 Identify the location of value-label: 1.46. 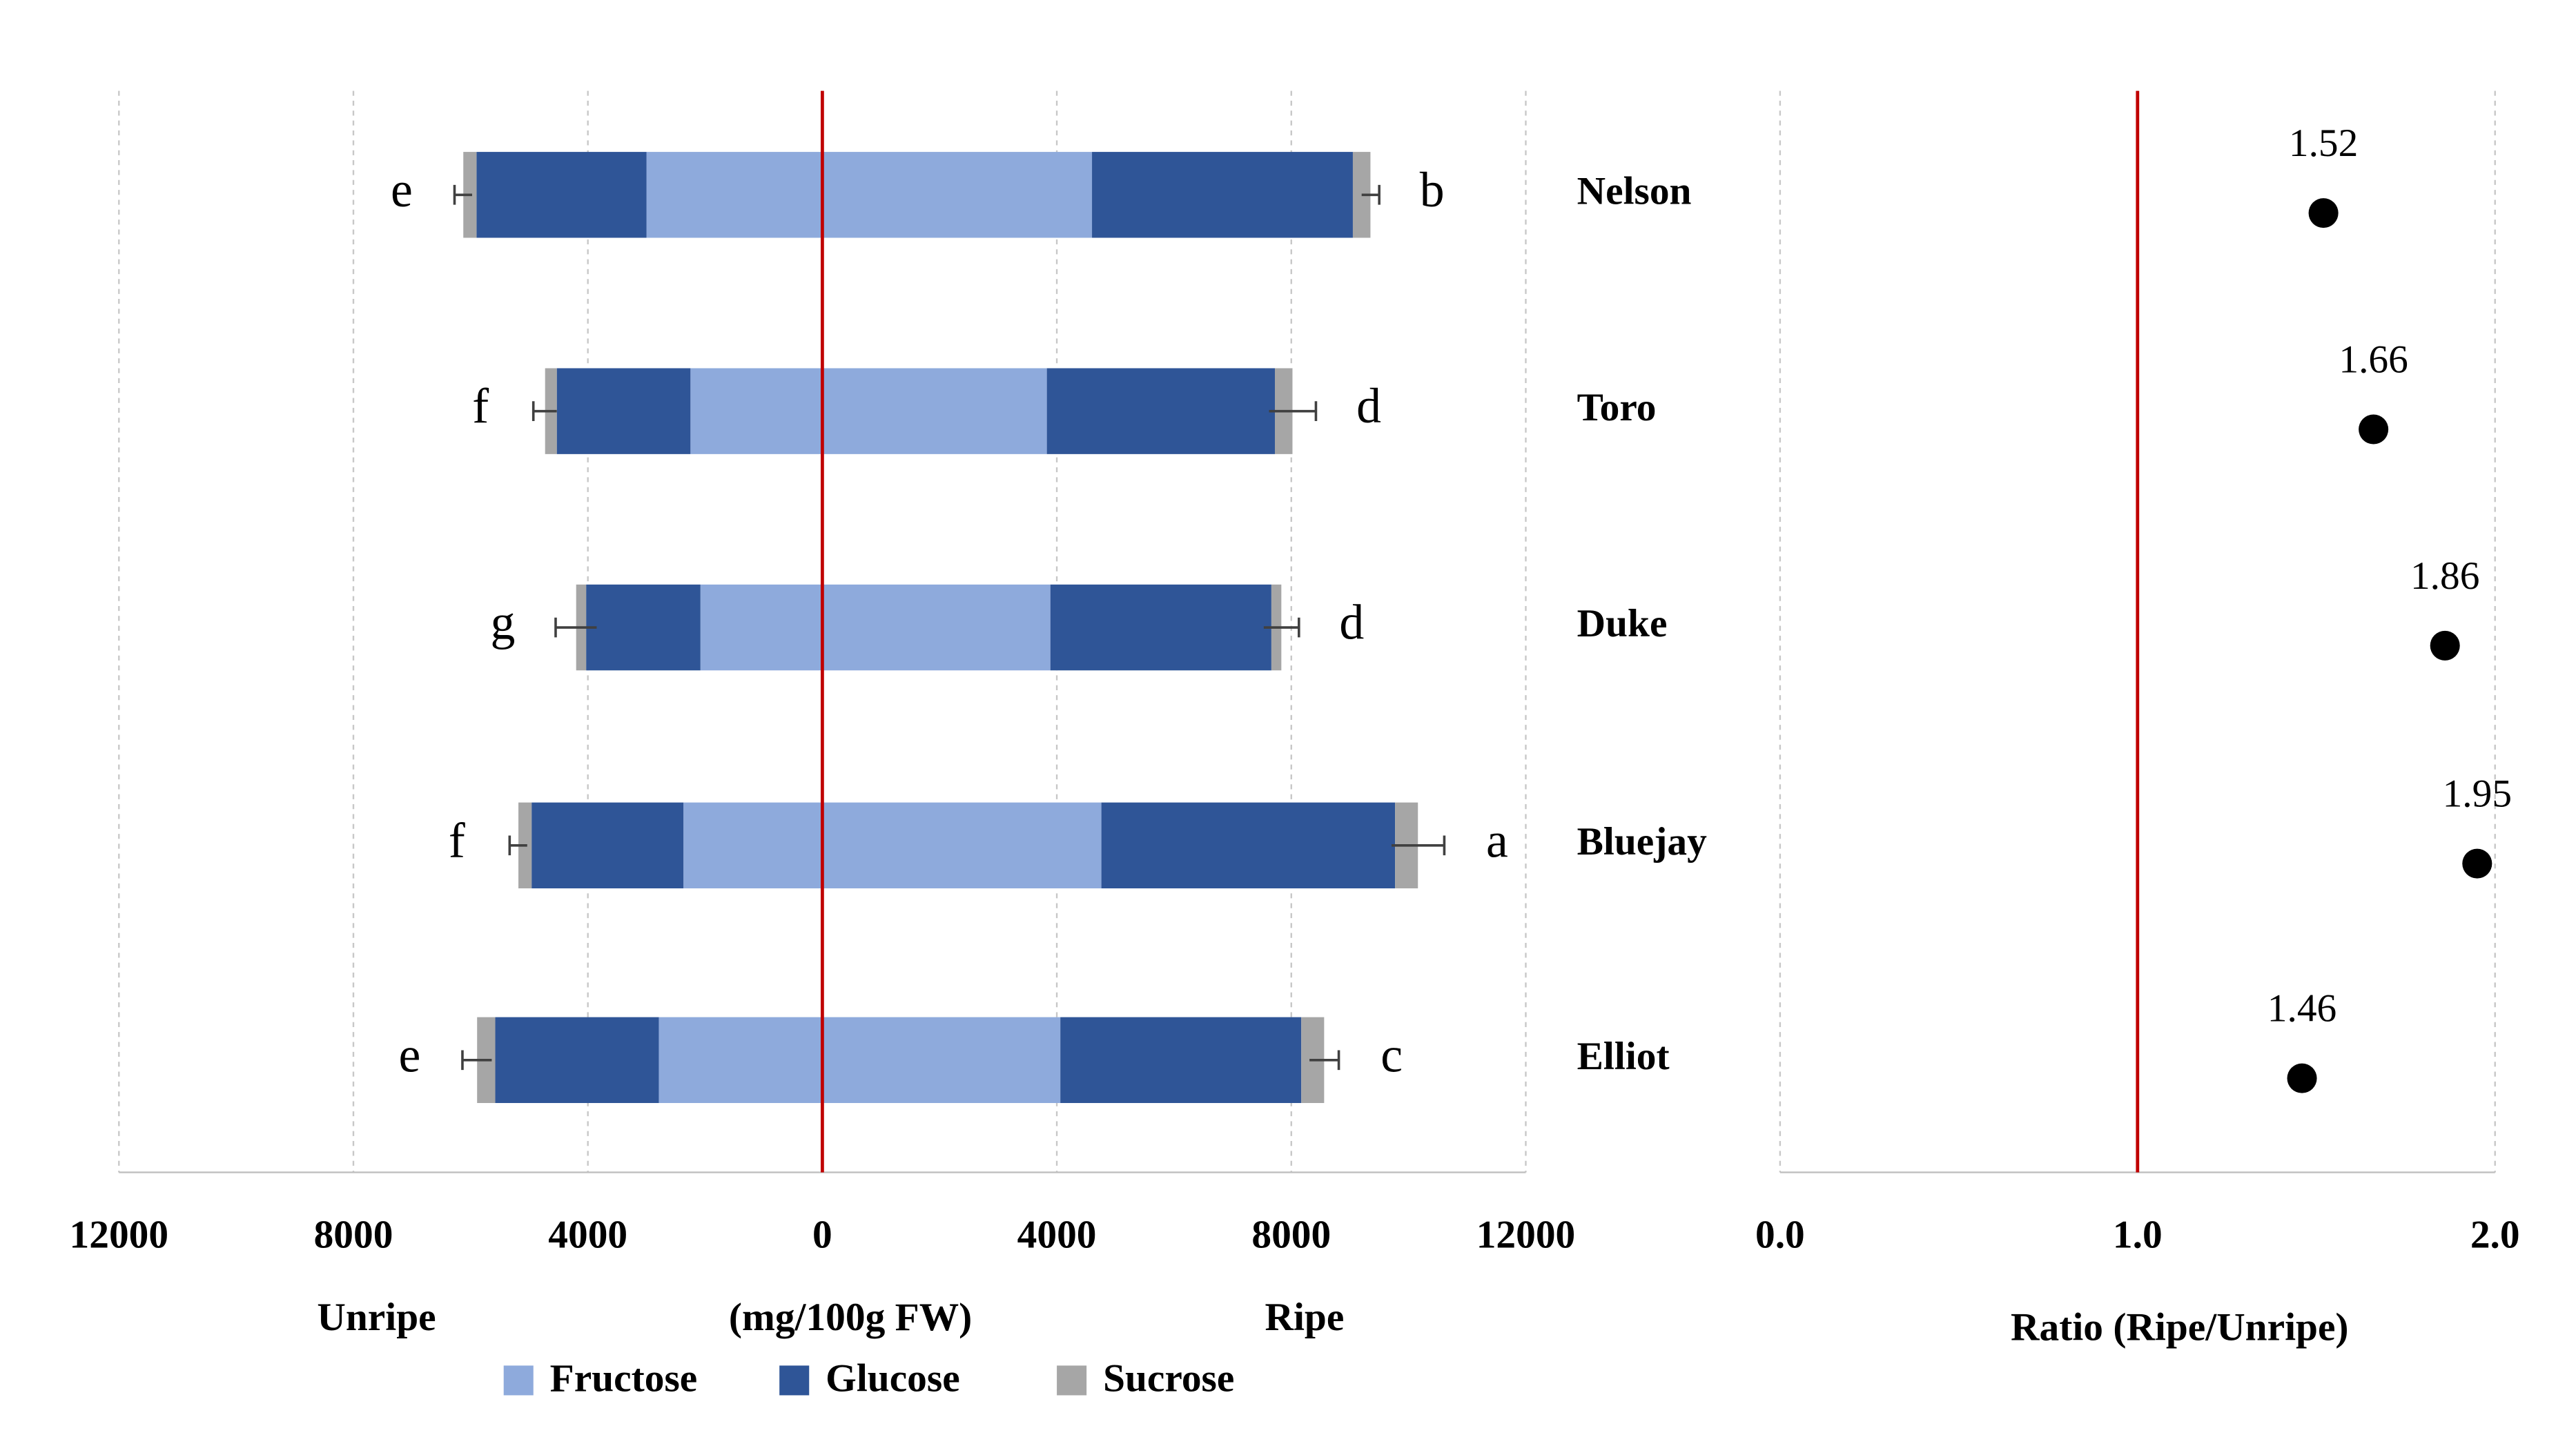
(2301, 1009).